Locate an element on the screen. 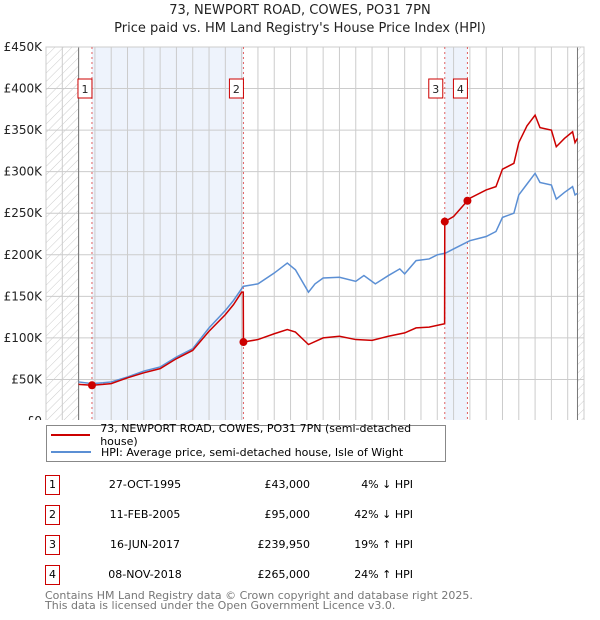 This screenshot has width=600, height=620. sale-price: £43,000 is located at coordinates (287, 484).